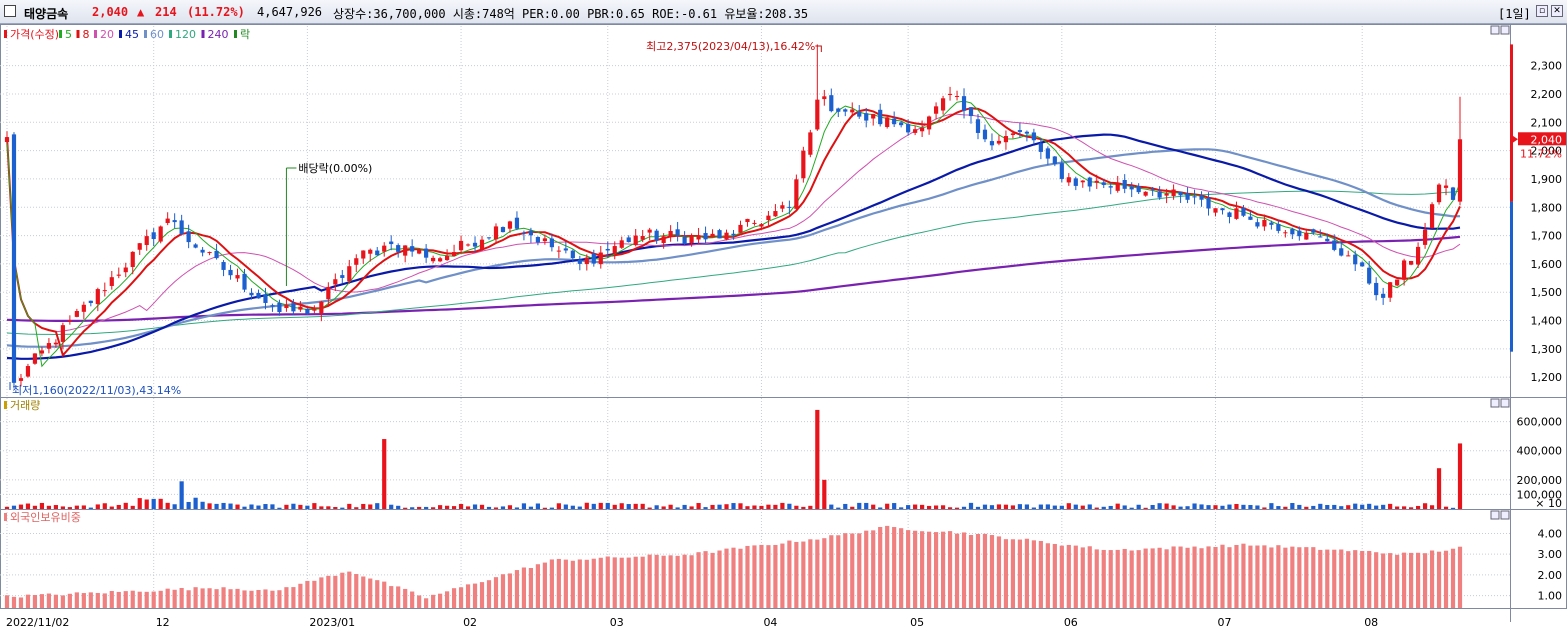 Image resolution: width=1567 pixels, height=630 pixels. Describe the element at coordinates (10, 11) in the screenshot. I see `select-checkbox` at that location.